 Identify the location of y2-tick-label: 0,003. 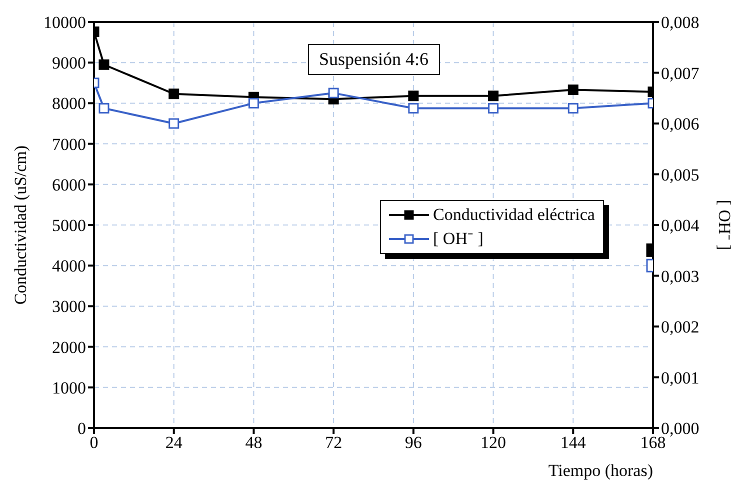
(680, 276).